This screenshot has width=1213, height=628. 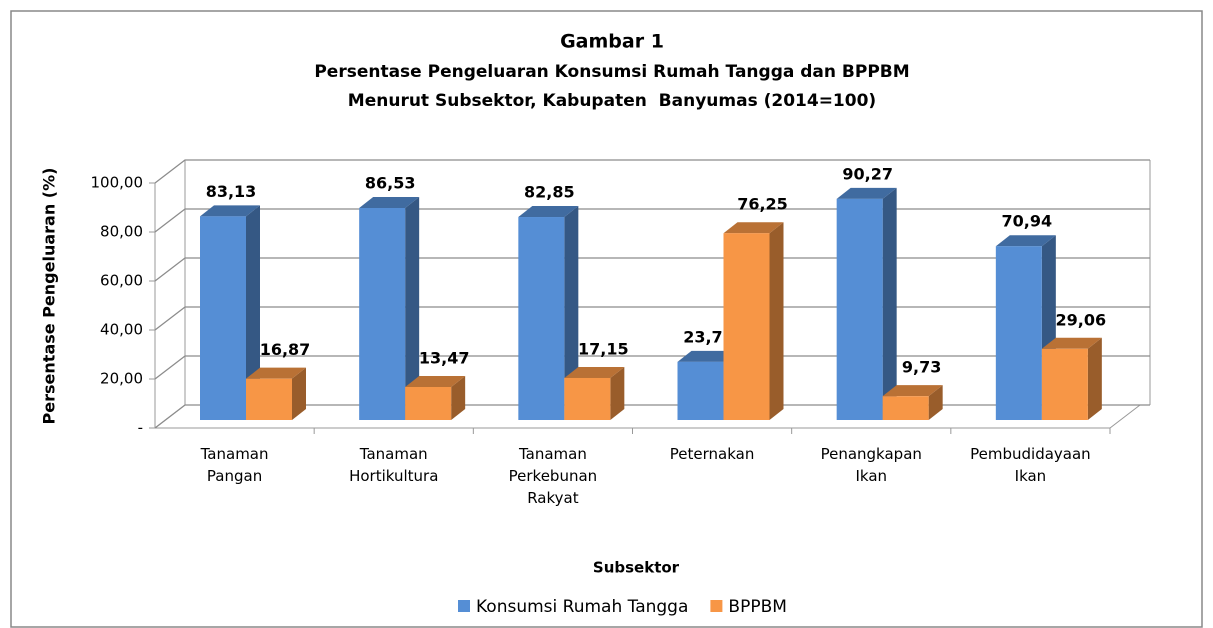 I want to click on y-tick-label: 100,00, so click(x=117, y=183).